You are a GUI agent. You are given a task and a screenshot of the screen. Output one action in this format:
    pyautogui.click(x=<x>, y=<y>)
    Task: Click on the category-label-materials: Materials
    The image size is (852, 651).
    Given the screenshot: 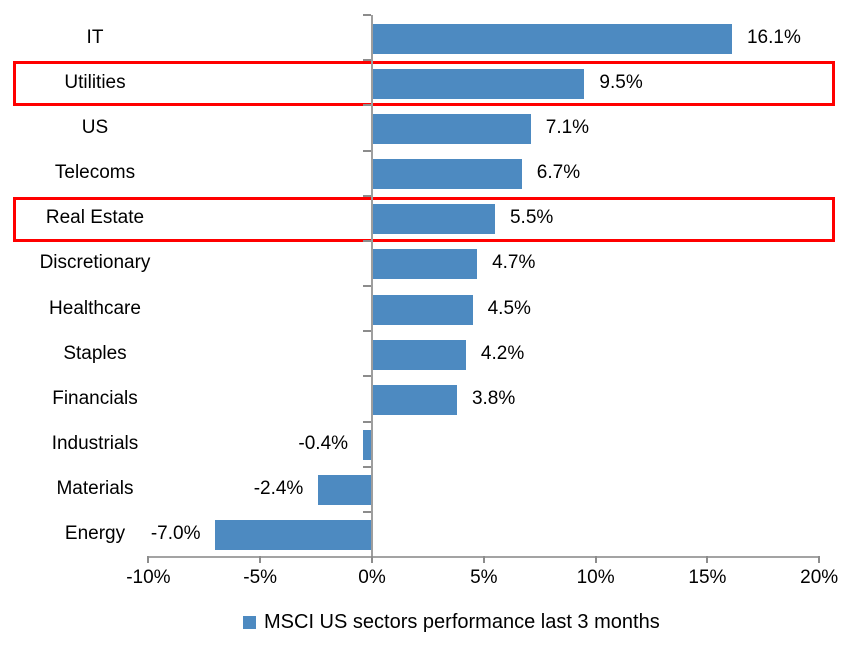 What is the action you would take?
    pyautogui.click(x=95, y=489)
    